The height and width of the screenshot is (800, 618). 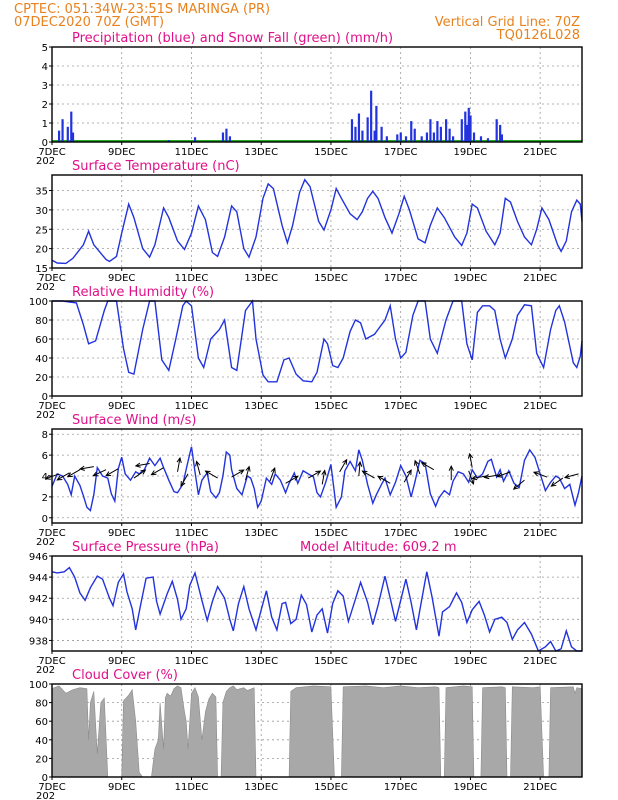 What do you see at coordinates (156, 166) in the screenshot?
I see `panel-title: Surface Temperature (nC)` at bounding box center [156, 166].